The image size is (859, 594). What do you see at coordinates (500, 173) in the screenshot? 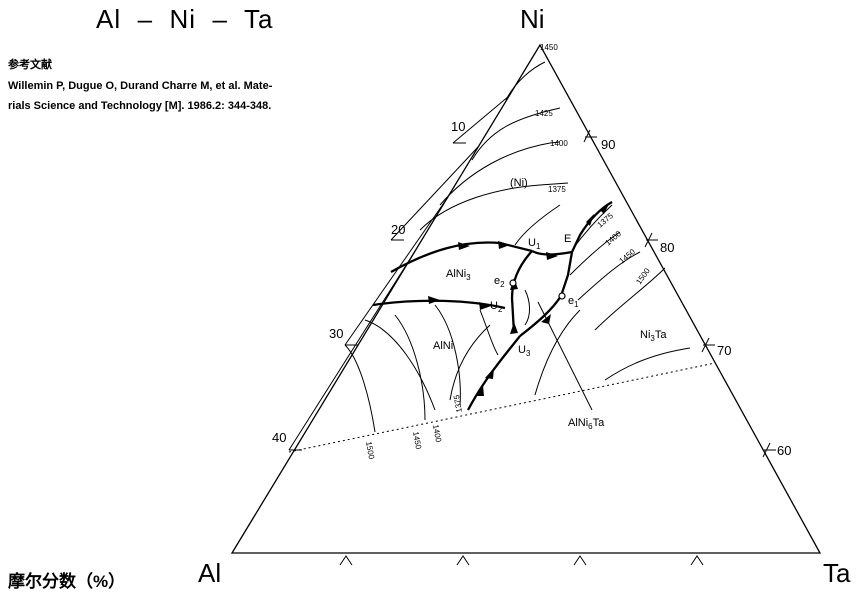
I see `isotherm-1400-upper` at bounding box center [500, 173].